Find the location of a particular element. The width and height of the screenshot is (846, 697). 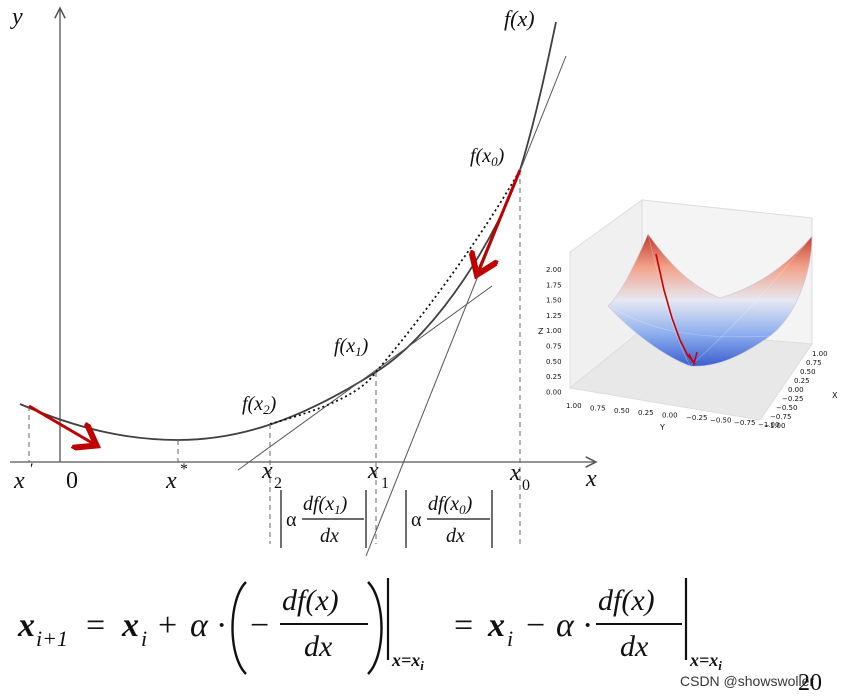

secant-dotted is located at coordinates (395, 297).